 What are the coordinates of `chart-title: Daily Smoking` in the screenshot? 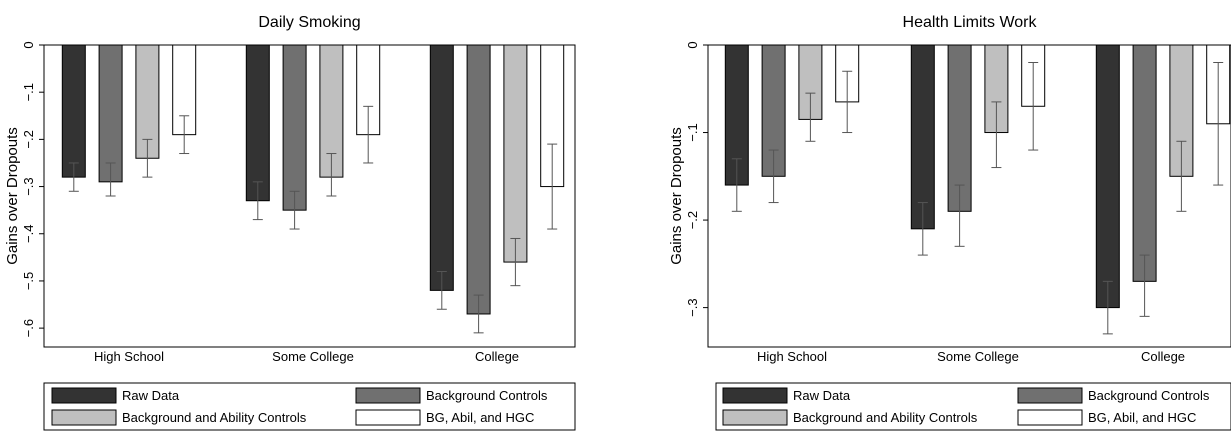 It's located at (309, 22).